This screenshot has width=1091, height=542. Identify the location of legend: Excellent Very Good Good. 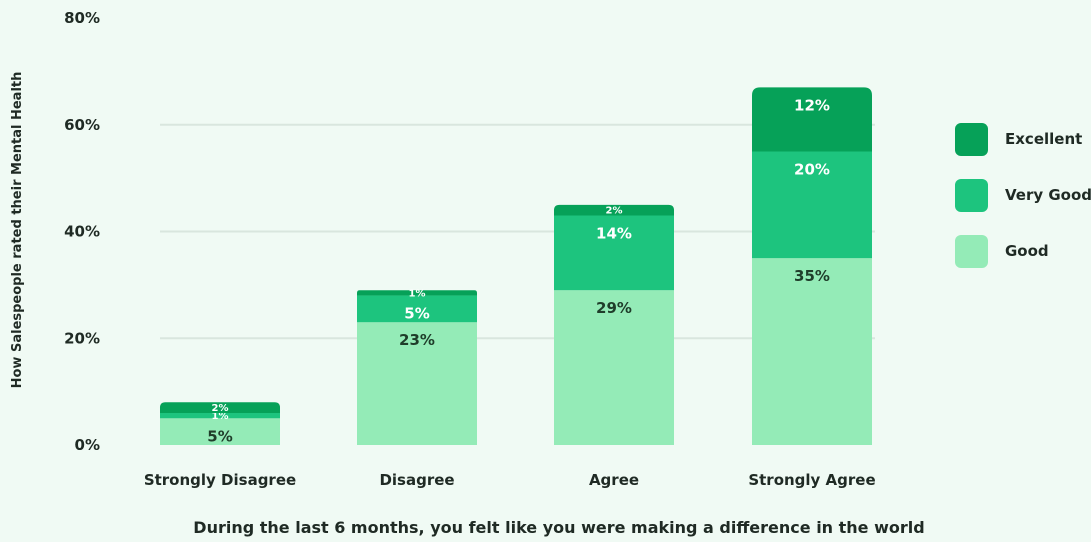
(1023, 195).